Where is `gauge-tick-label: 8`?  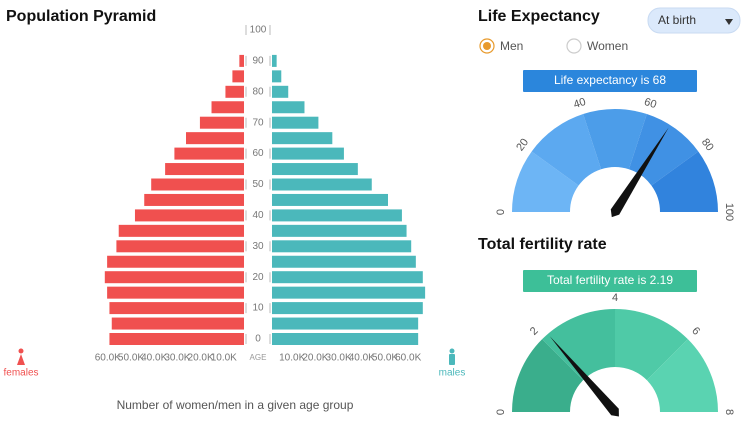
gauge-tick-label: 8 is located at coordinates (729, 412).